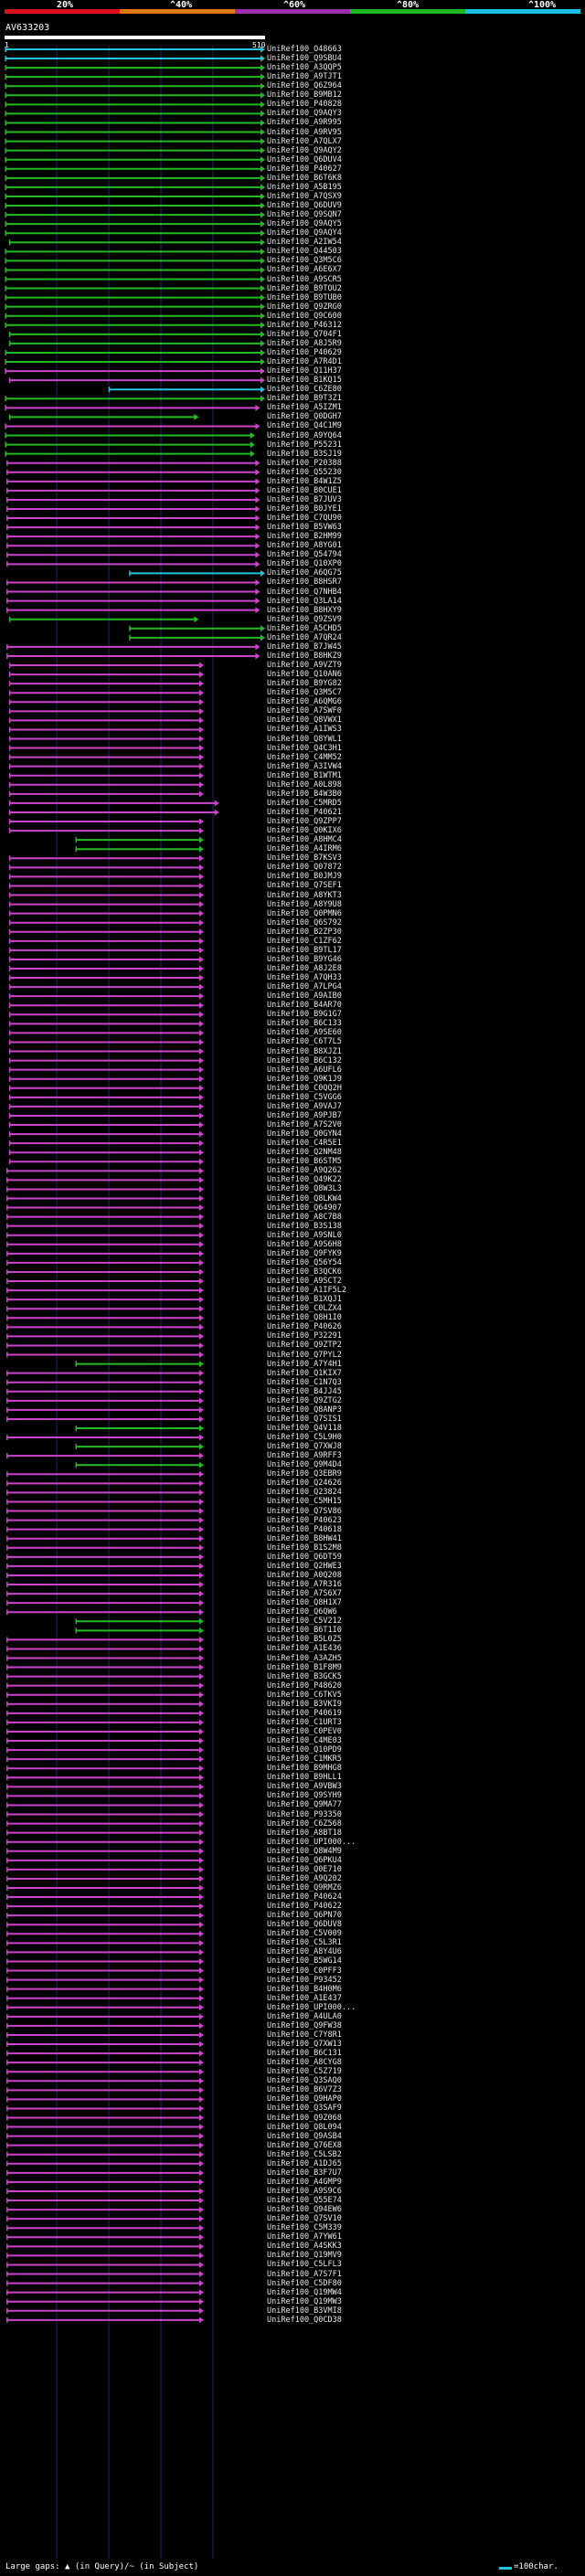 The width and height of the screenshot is (585, 2576). What do you see at coordinates (304, 1750) in the screenshot?
I see `hit-label: UniRef100_Q10PD9` at bounding box center [304, 1750].